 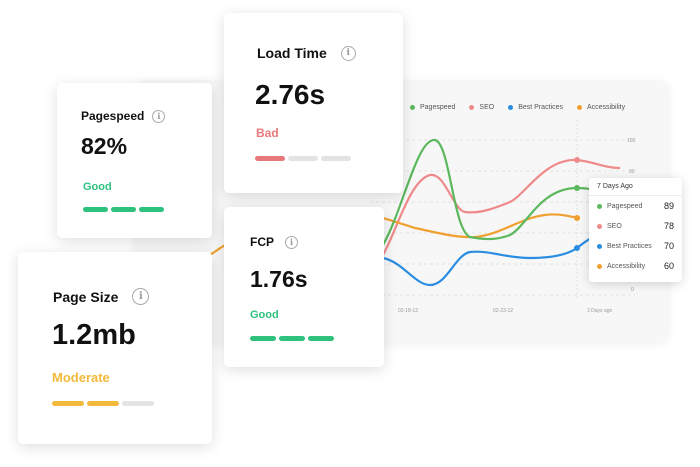 What do you see at coordinates (632, 172) in the screenshot?
I see `y-tick: 90` at bounding box center [632, 172].